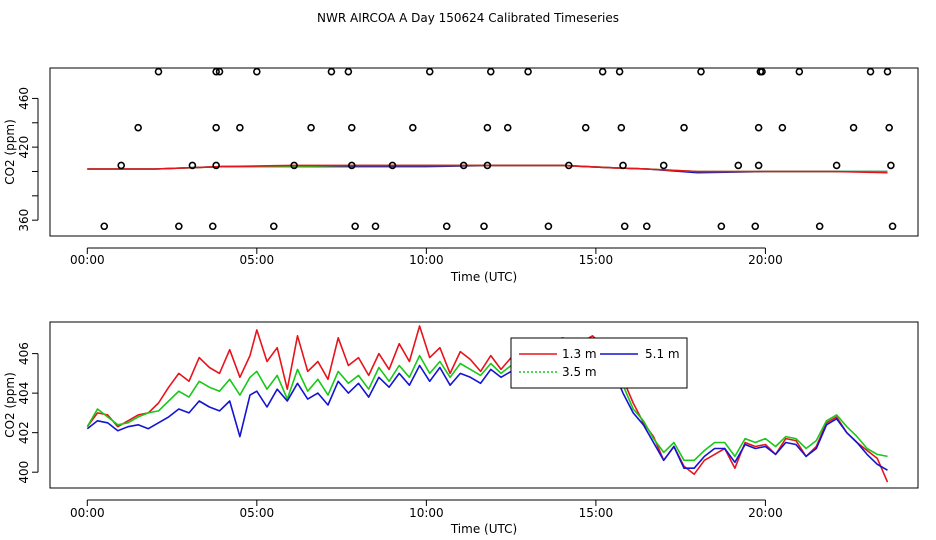 The height and width of the screenshot is (540, 936). What do you see at coordinates (24, 353) in the screenshot?
I see `y-tick-label: 406` at bounding box center [24, 353].